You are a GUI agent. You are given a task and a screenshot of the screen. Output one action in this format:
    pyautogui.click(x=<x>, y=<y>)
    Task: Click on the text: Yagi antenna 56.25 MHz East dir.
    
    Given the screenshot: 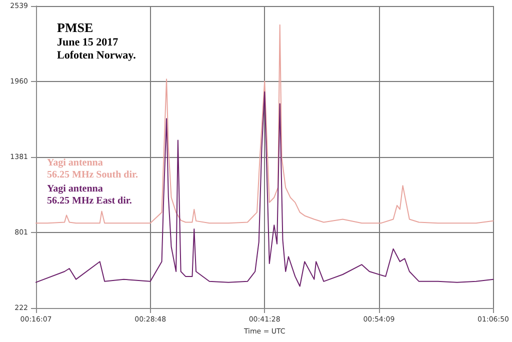 What is the action you would take?
    pyautogui.click(x=89, y=195)
    